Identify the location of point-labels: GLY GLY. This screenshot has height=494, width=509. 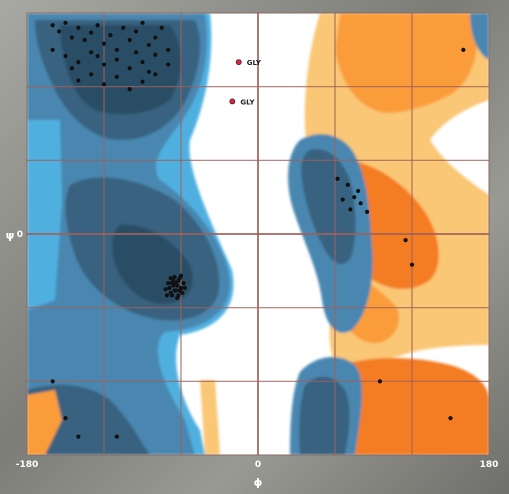
(251, 82).